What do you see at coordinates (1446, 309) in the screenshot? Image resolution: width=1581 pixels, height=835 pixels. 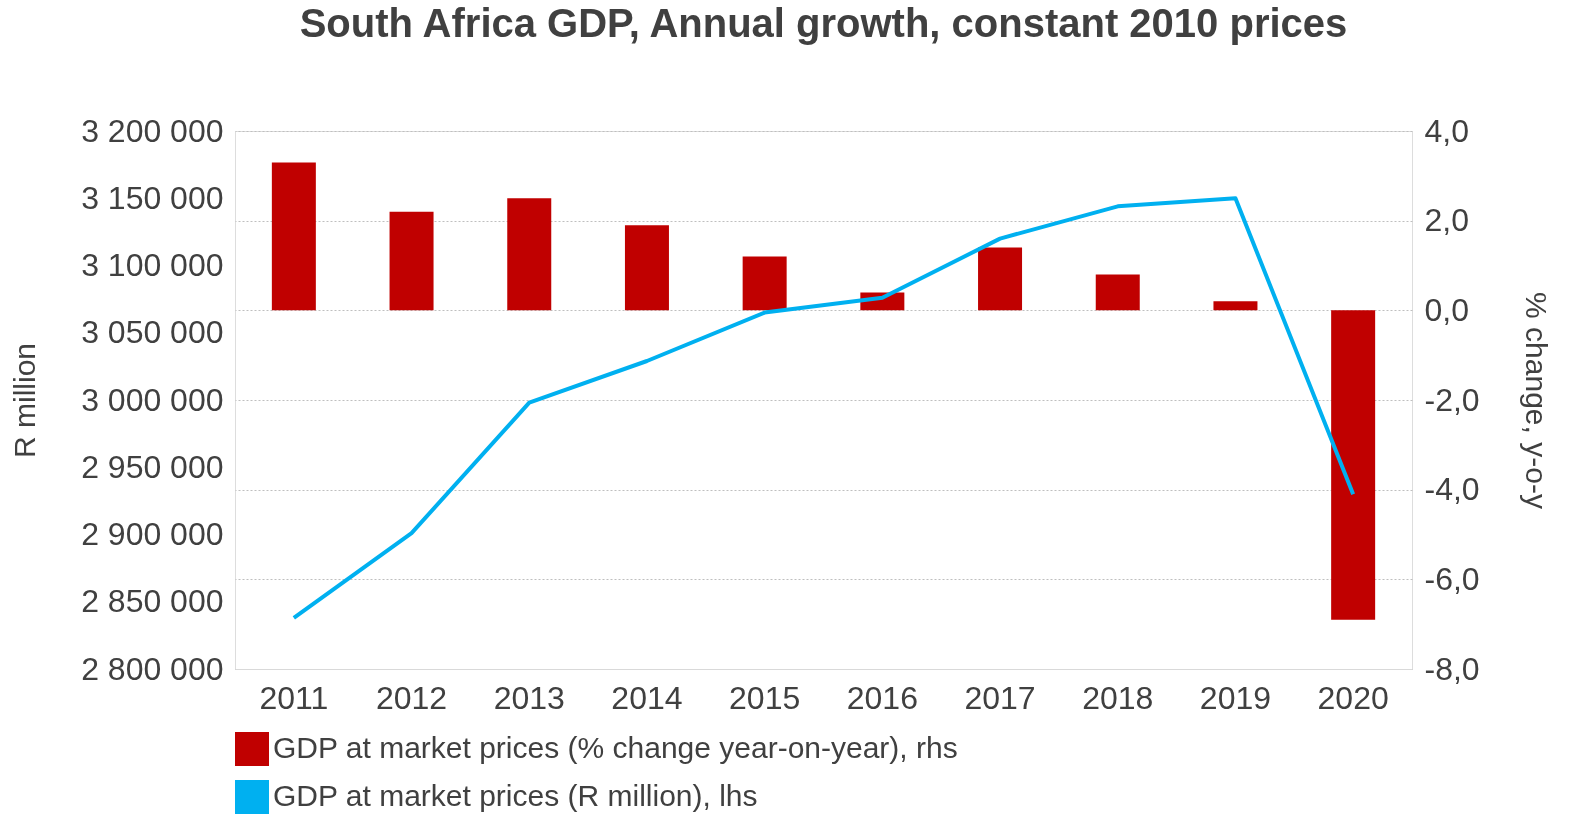 I see `y2-tick-label: 0,0` at bounding box center [1446, 309].